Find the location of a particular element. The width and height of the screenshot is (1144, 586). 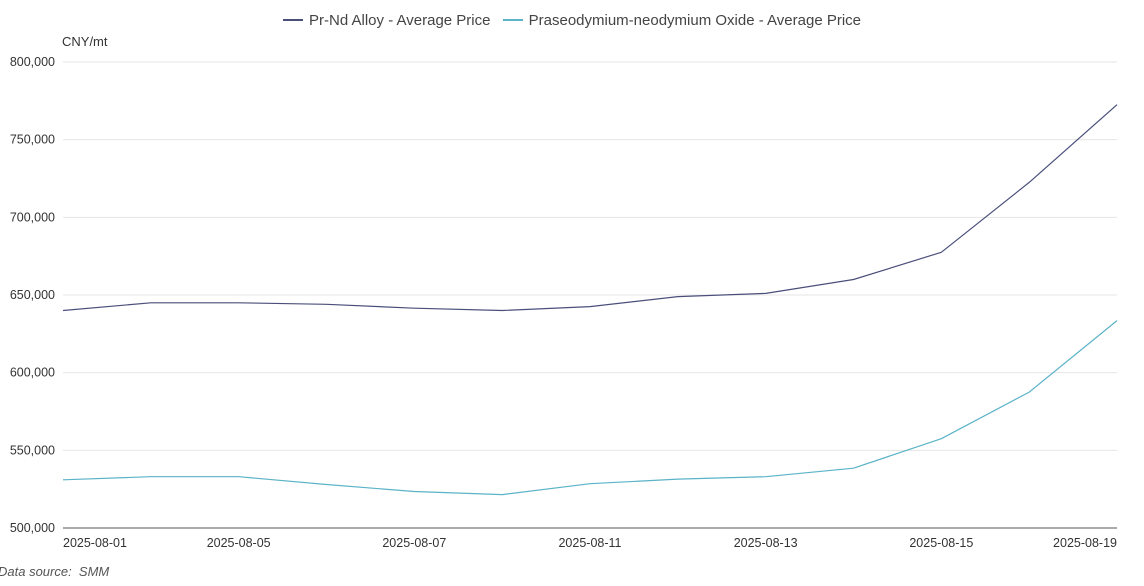

x-tick-label: 2025-08-01 is located at coordinates (95, 543).